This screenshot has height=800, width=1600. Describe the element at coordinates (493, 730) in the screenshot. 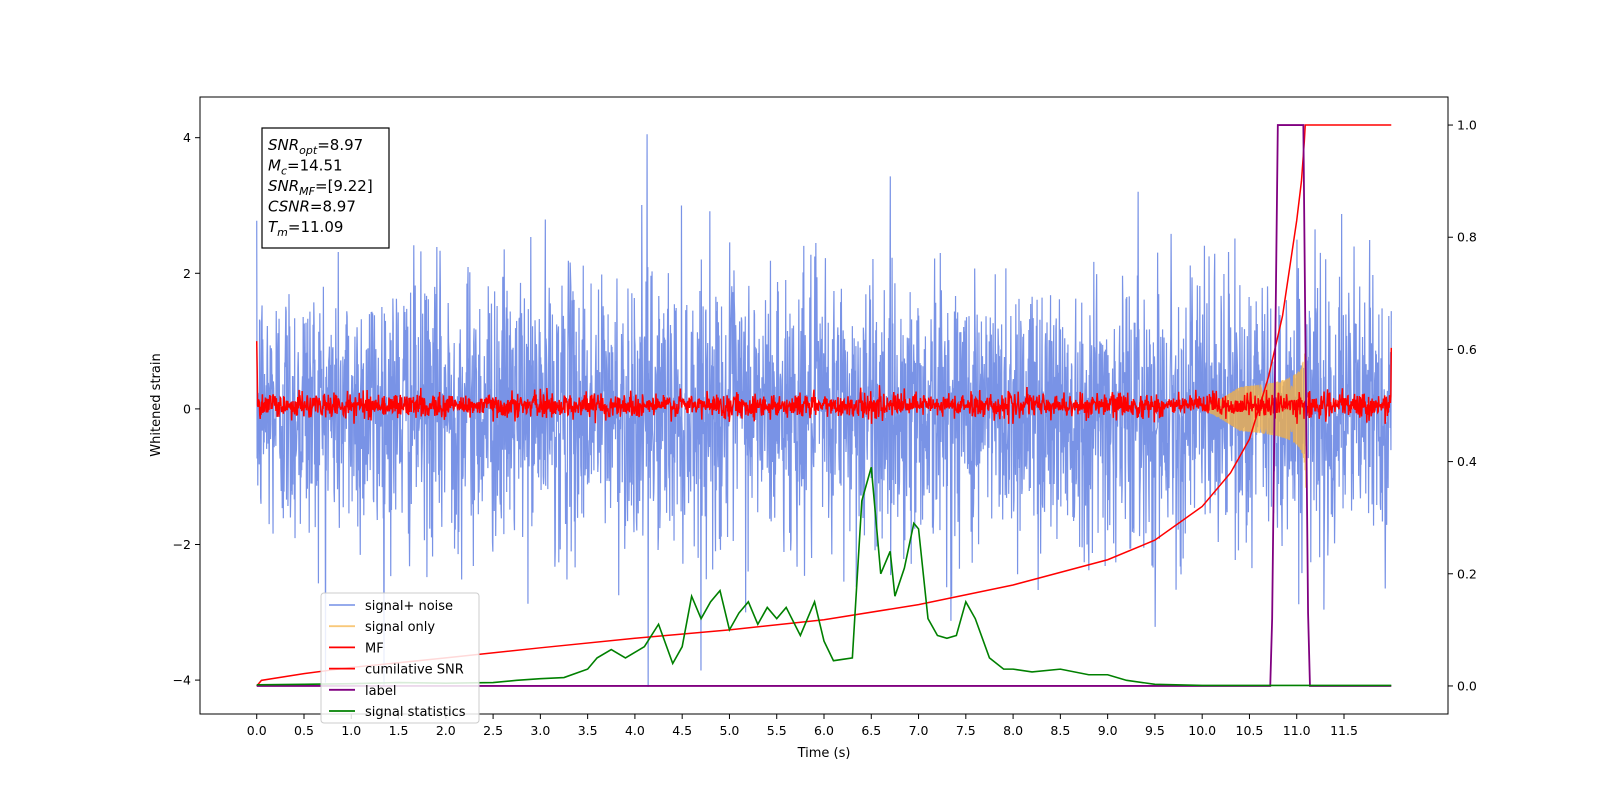

I see `x-tick-label: 2.5` at that location.